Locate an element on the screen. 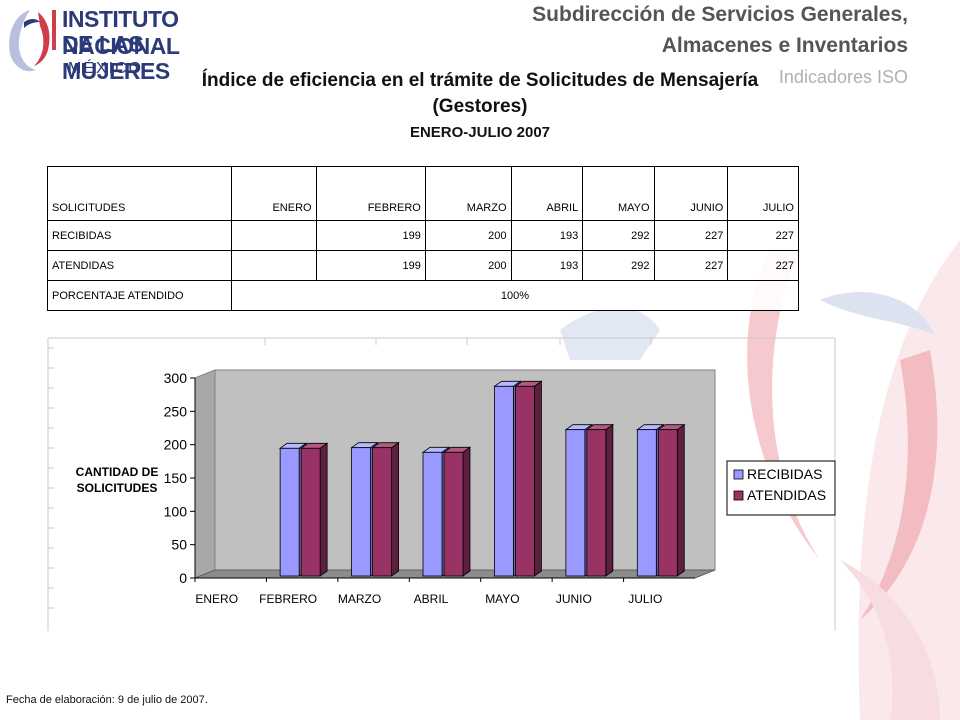 The width and height of the screenshot is (960, 720). table-cell: PORCENTAJE ATENDIDO is located at coordinates (139, 295).